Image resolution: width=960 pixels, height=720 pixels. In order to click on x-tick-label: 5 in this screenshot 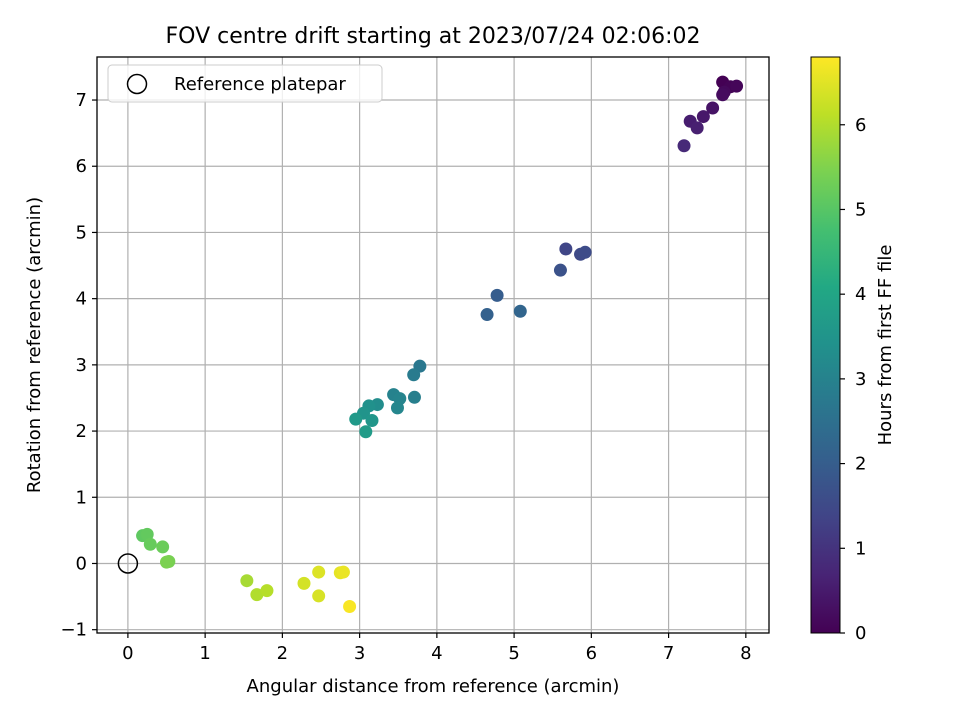, I will do `click(513, 653)`.